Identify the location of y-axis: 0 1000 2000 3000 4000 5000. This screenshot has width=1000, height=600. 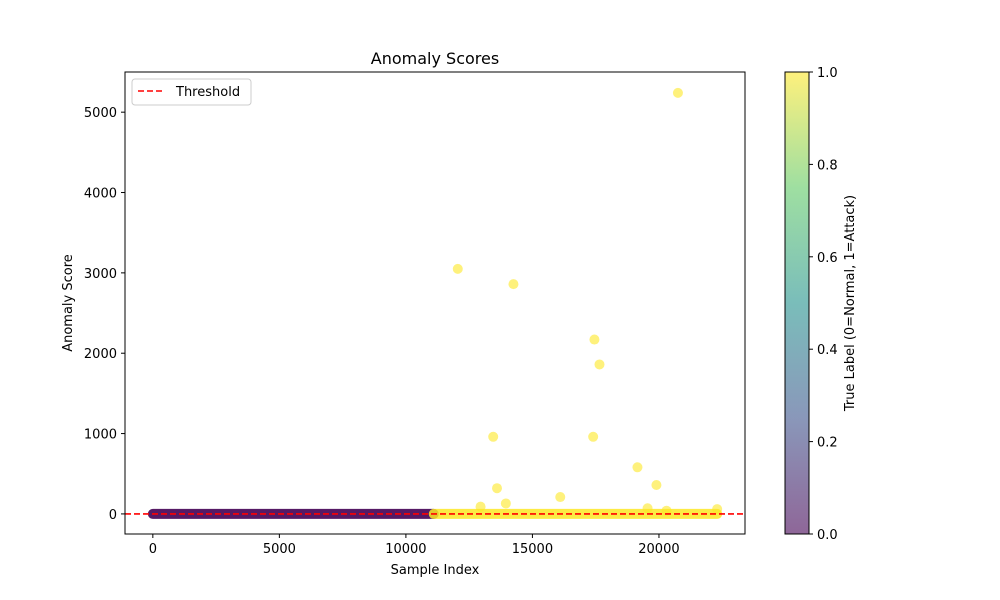
(104, 314).